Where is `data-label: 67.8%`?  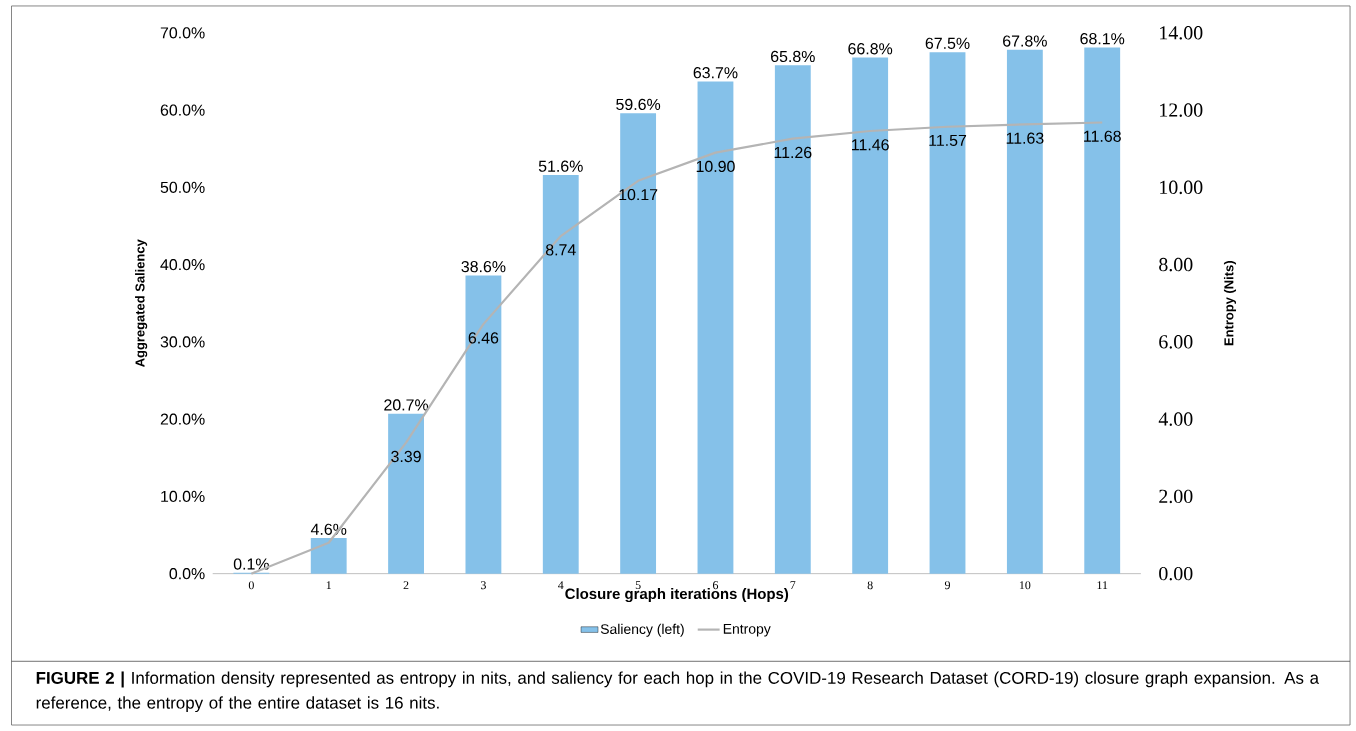
data-label: 67.8% is located at coordinates (1025, 41).